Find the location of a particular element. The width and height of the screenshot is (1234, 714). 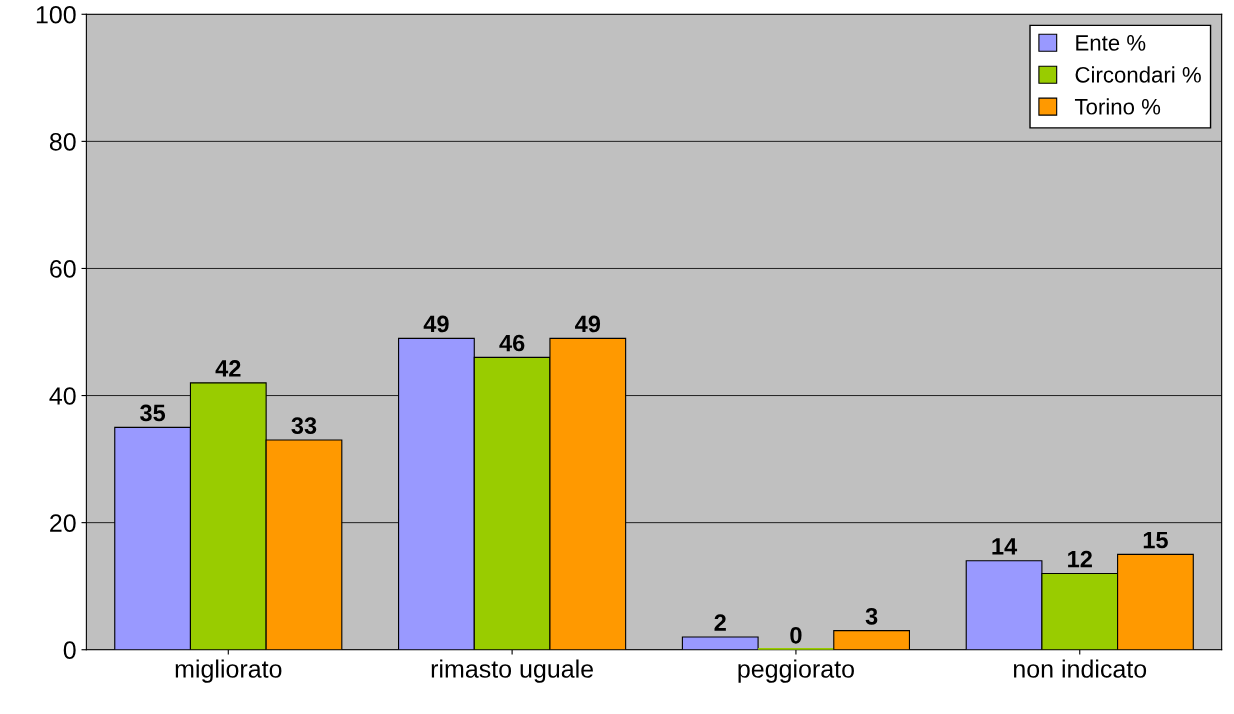

y-tick-label: 60 is located at coordinates (63, 269).